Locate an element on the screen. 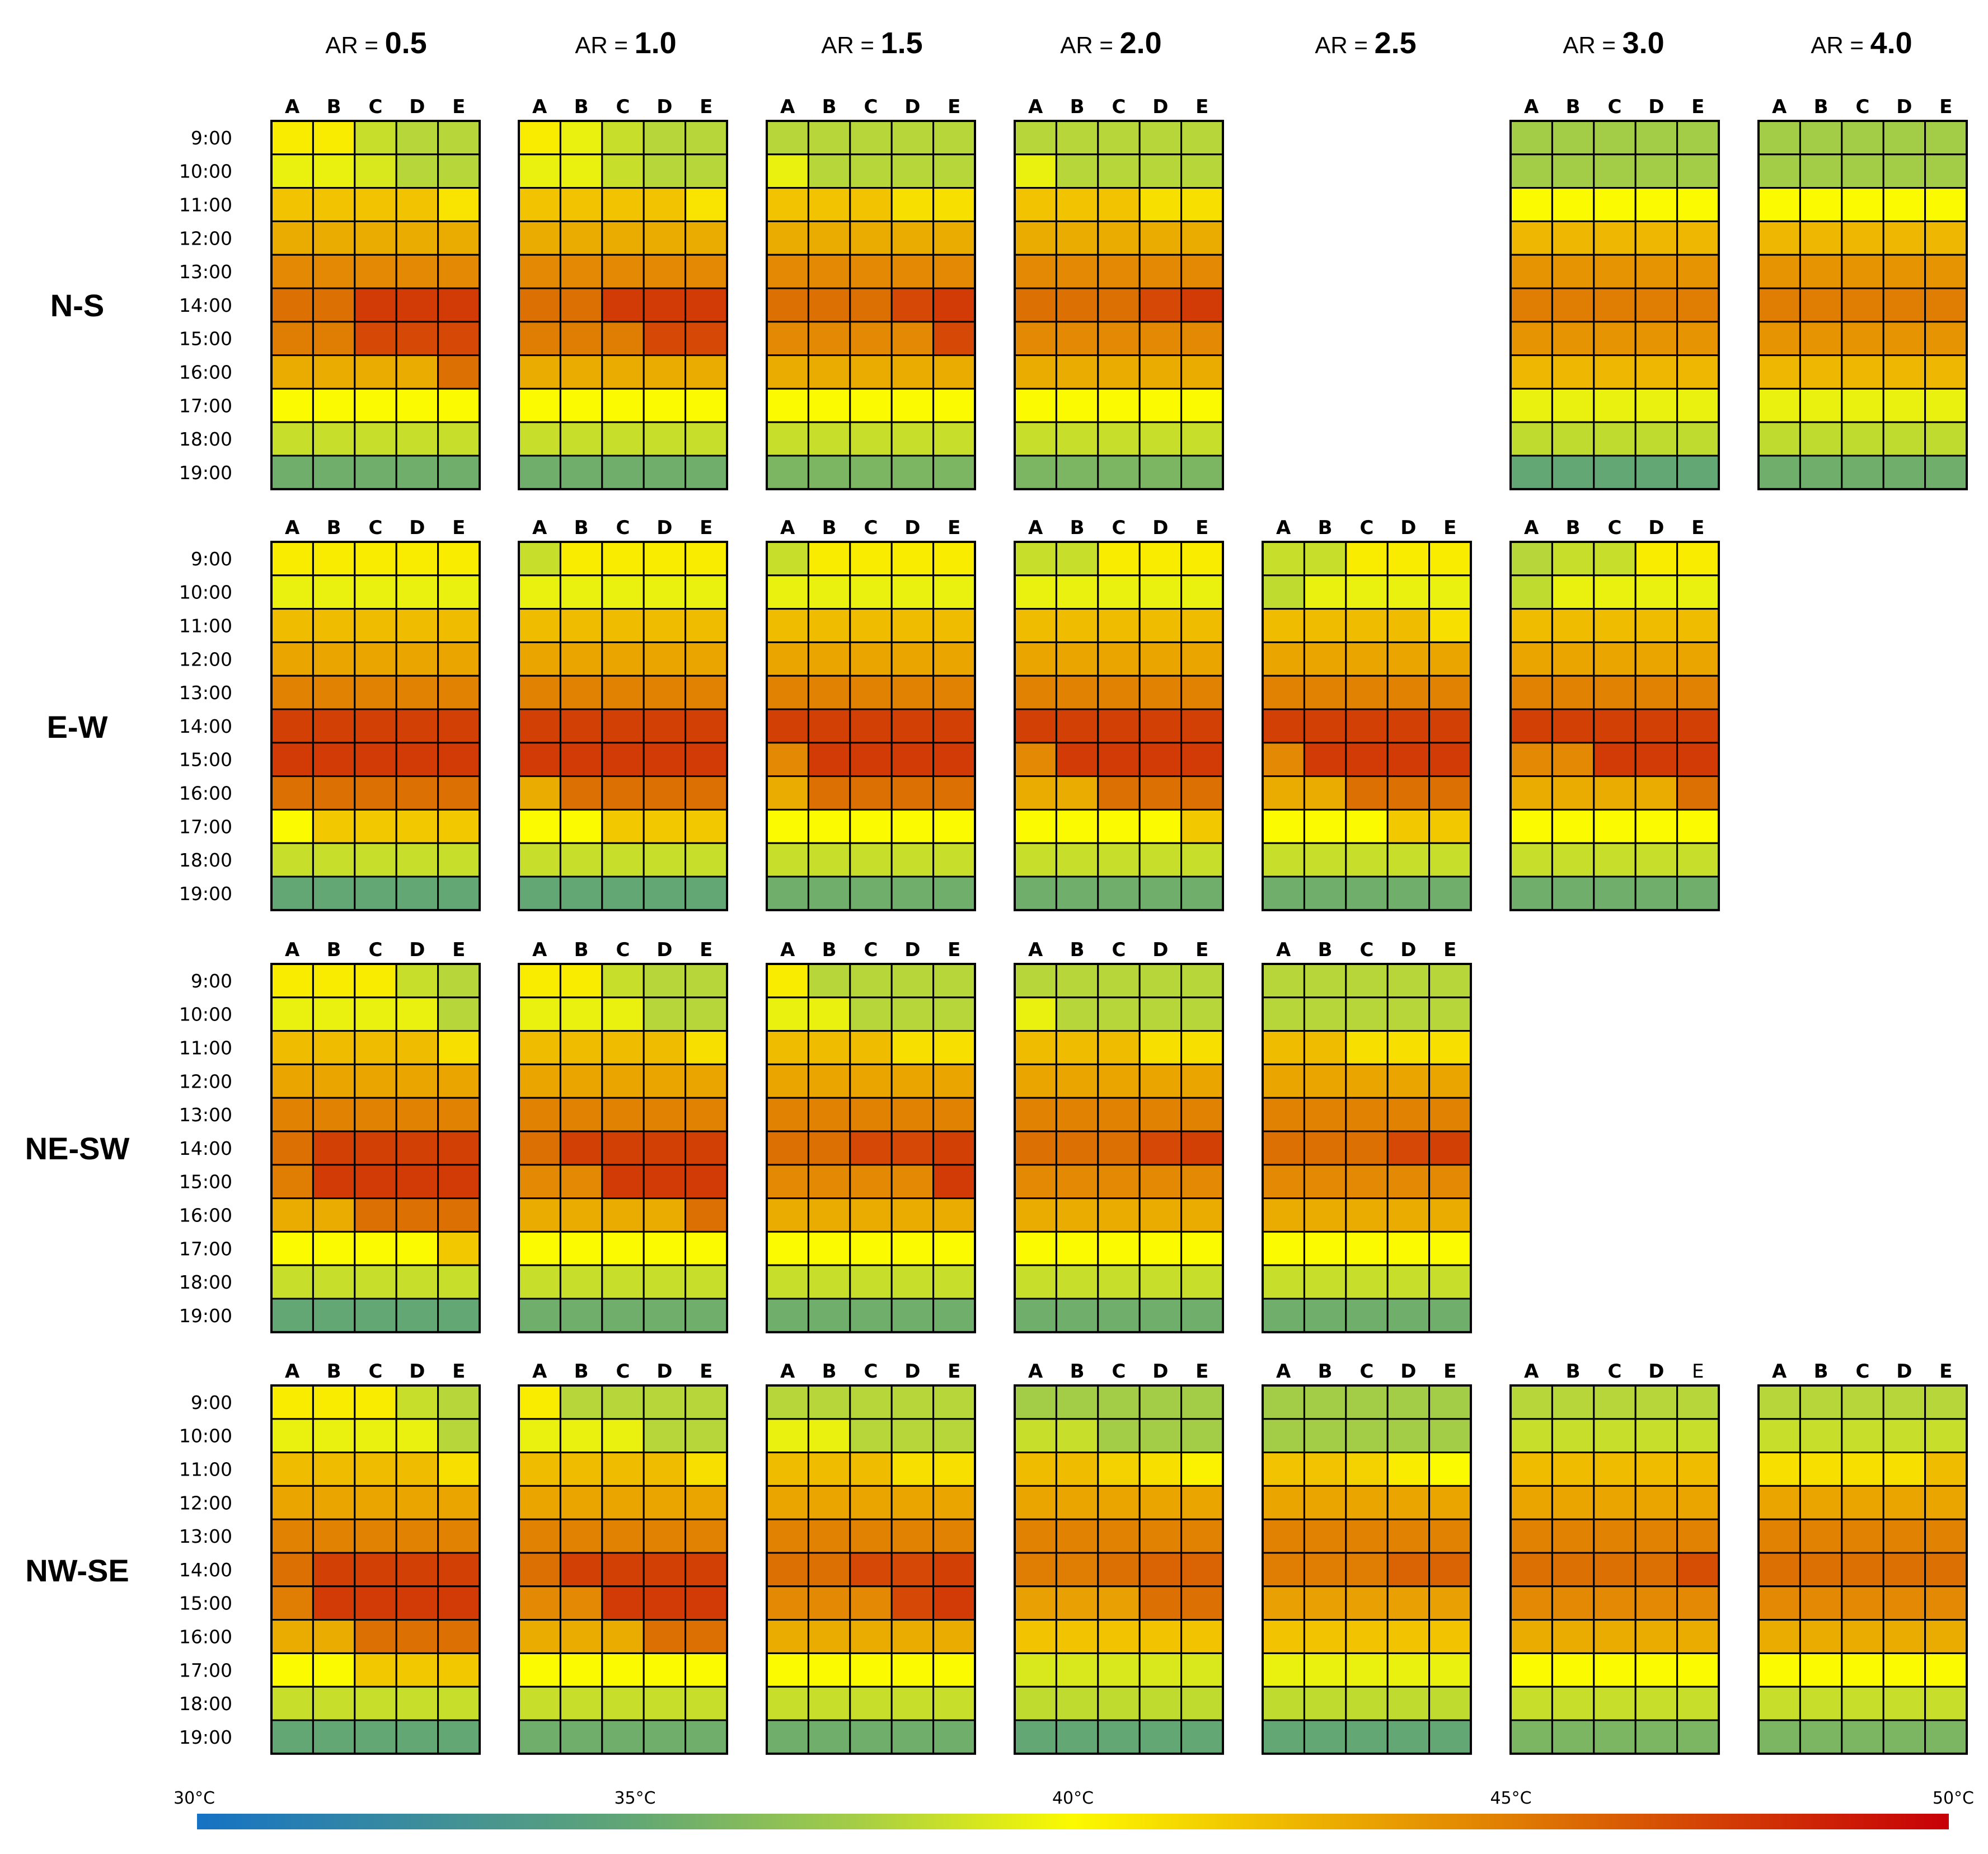 The height and width of the screenshot is (1854, 1988). orientation-label: E-W is located at coordinates (77, 727).